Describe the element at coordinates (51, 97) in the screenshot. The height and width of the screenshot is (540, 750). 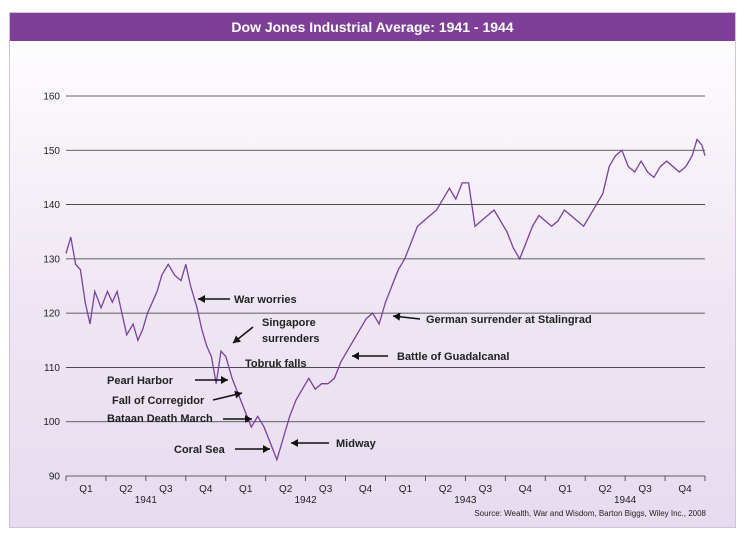
I see `y-tick-label: 160` at that location.